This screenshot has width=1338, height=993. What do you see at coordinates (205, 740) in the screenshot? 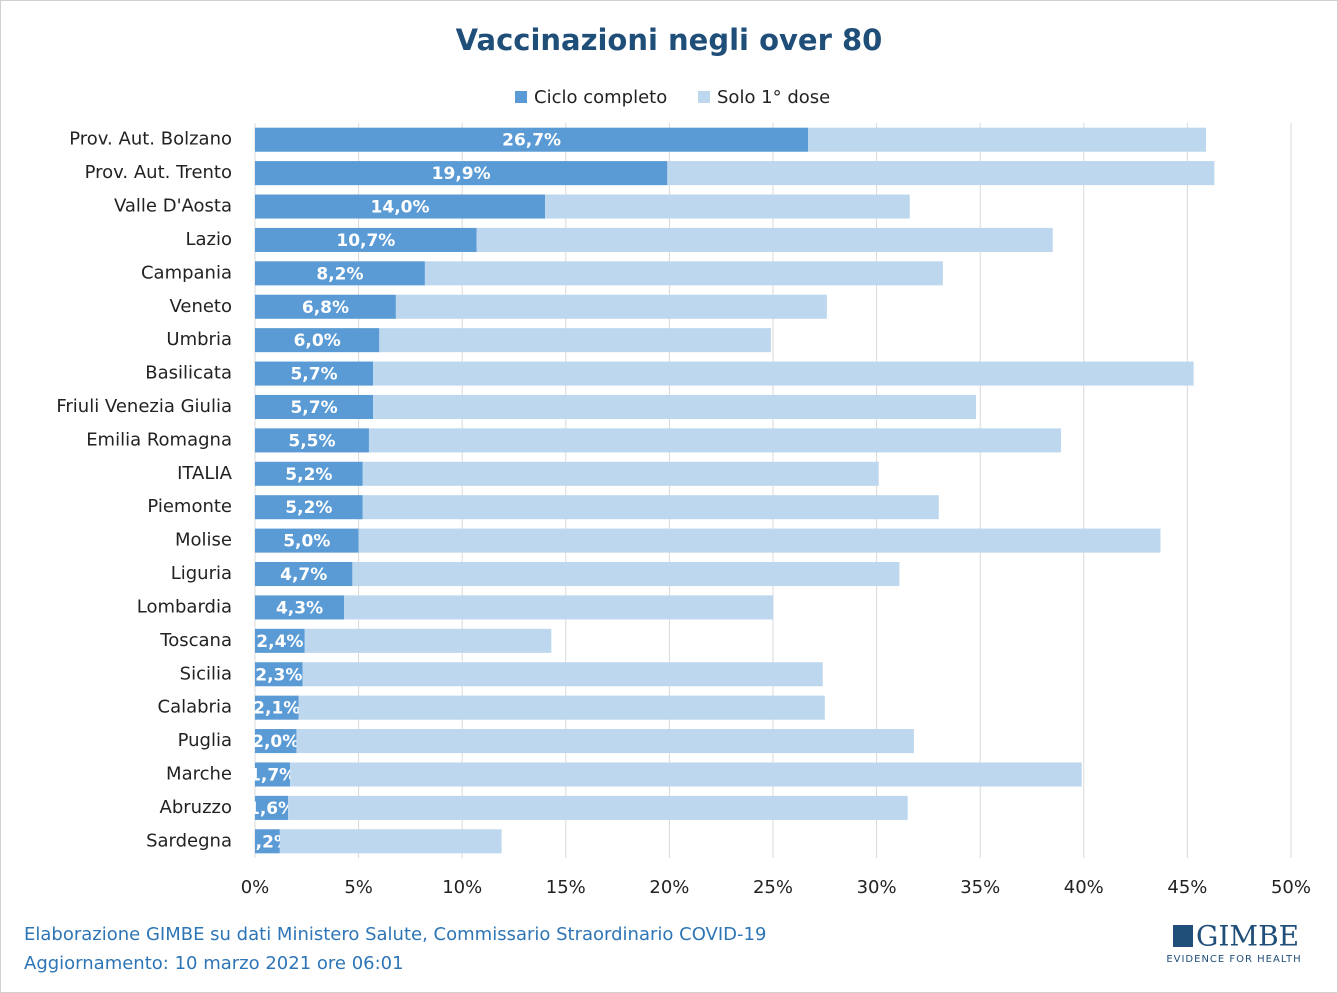
I see `y-tick-label: Puglia` at bounding box center [205, 740].